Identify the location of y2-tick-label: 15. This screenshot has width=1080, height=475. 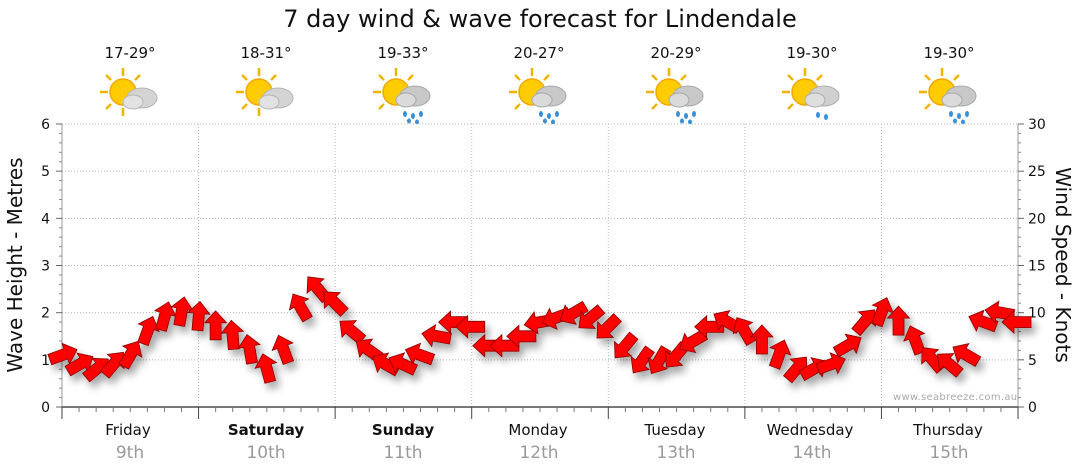
(1037, 267).